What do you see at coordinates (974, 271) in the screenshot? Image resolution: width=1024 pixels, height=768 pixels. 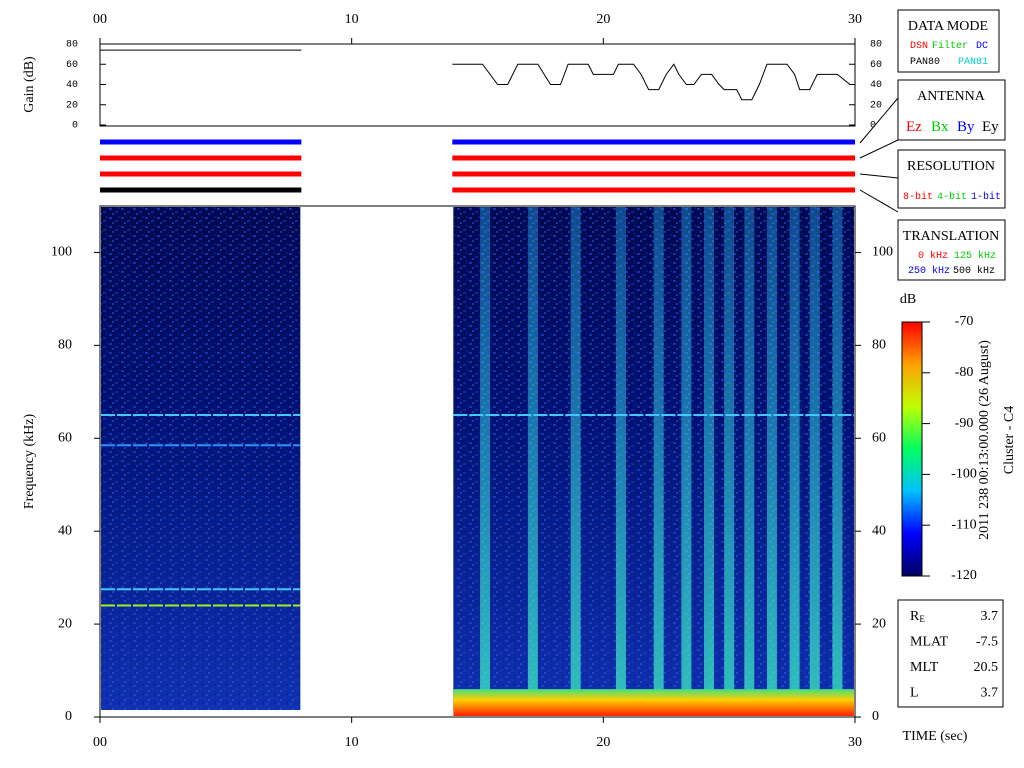 I see `item: 500 kHz` at bounding box center [974, 271].